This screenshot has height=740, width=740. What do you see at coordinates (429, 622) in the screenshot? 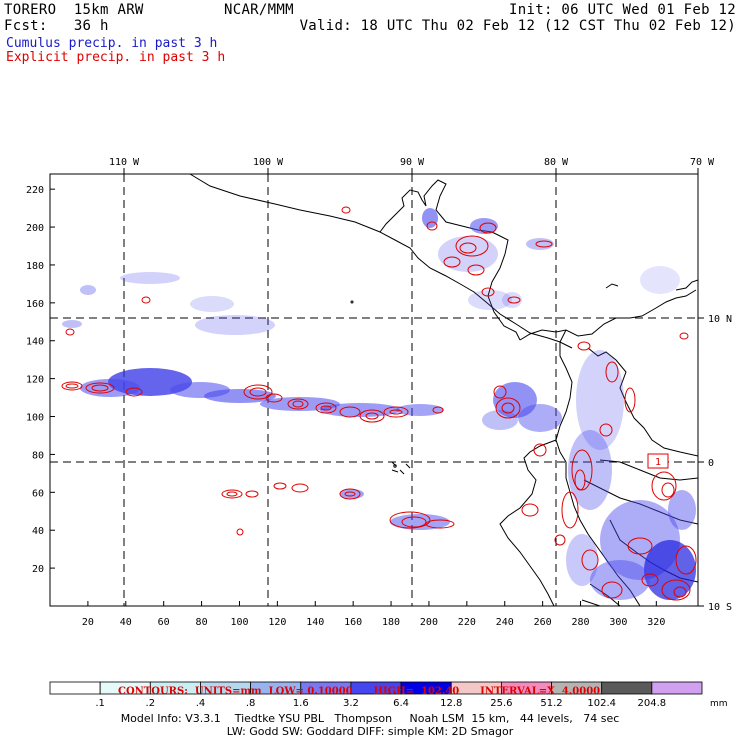
I see `x-index-label: 200` at bounding box center [429, 622].